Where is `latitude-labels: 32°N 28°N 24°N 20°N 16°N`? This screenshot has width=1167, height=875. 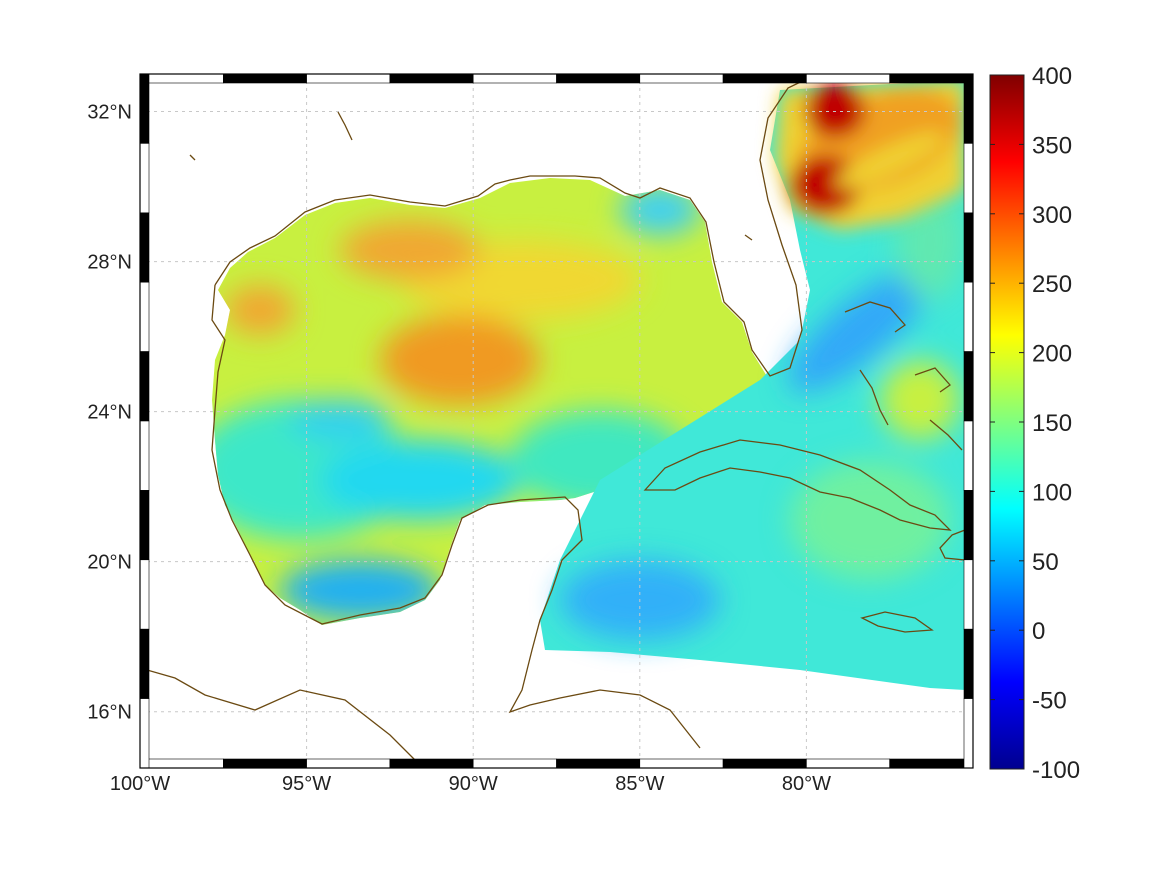
latitude-labels: 32°N 28°N 24°N 20°N 16°N is located at coordinates (109, 413).